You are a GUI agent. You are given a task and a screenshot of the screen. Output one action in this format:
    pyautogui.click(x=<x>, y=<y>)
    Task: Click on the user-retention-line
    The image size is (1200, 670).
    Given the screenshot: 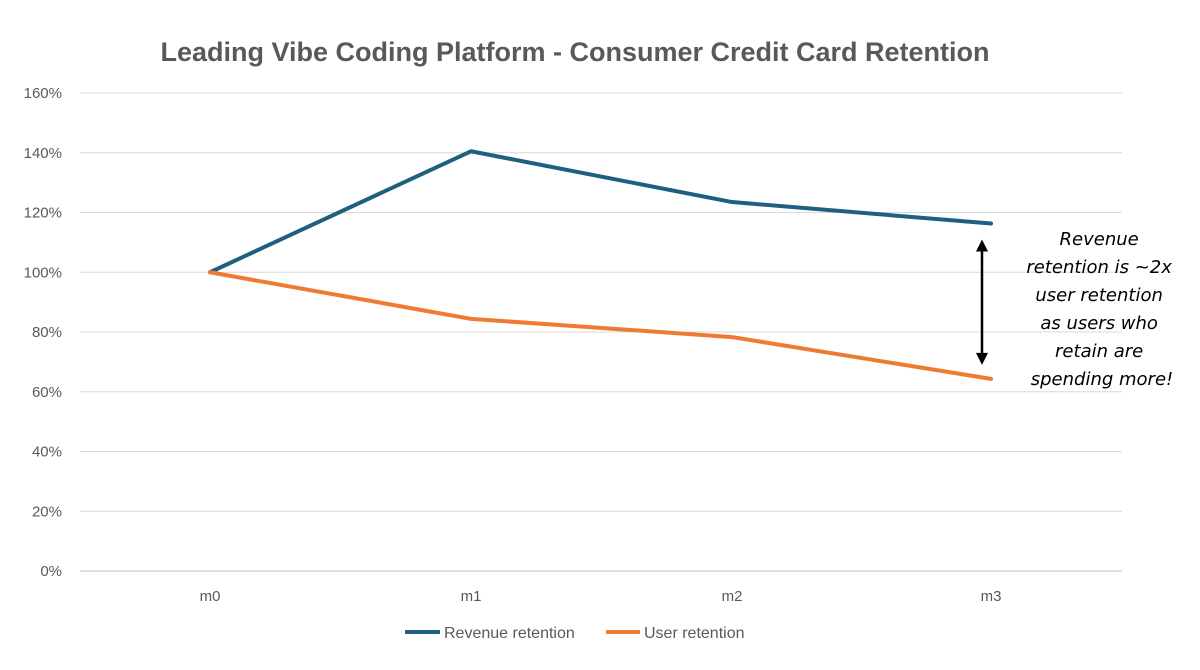 What is the action you would take?
    pyautogui.click(x=600, y=325)
    